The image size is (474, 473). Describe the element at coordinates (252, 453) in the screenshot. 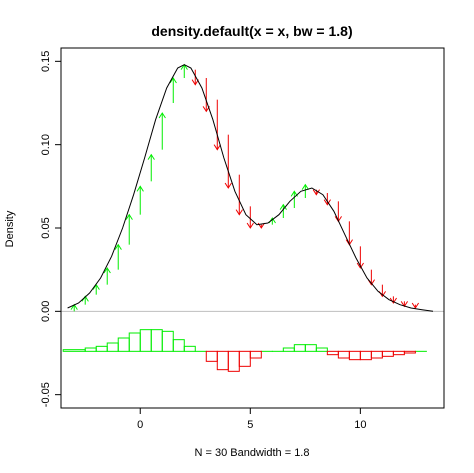

I see `x-axis-label: N = 30 Bandwidth = 1.8` at that location.